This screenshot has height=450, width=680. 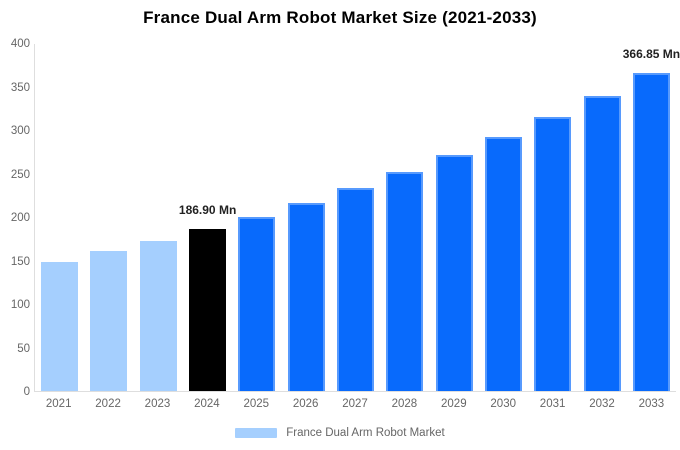 What do you see at coordinates (553, 253) in the screenshot?
I see `bar-2031` at bounding box center [553, 253].